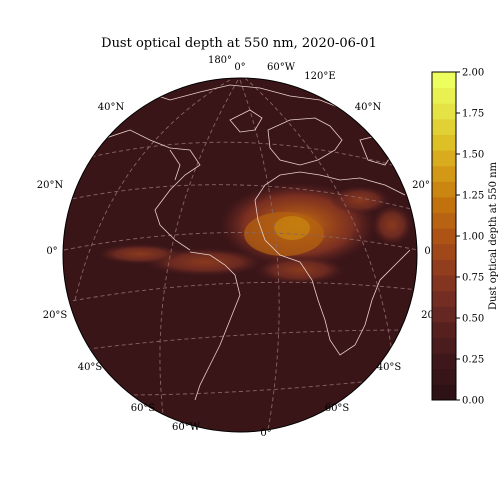  I want to click on colorbar-ticks: 0.00 0.25 0.50 0.75 1.00 1.25 1.50 1.75 2.00, so click(470, 237).